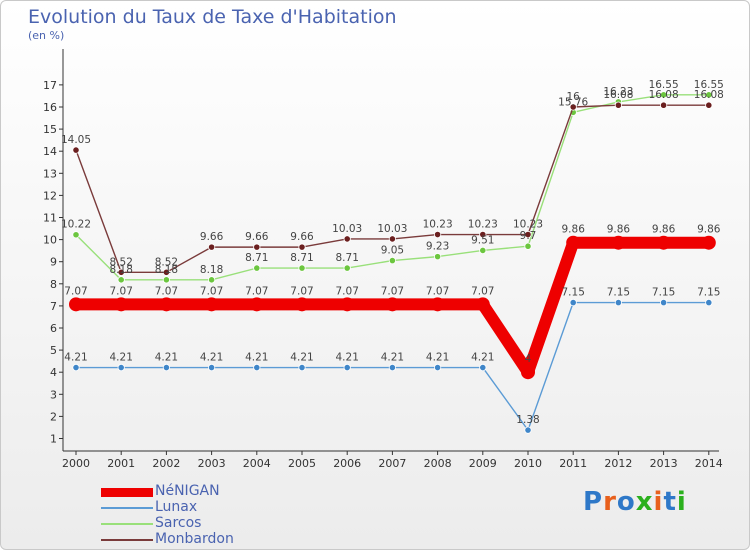  Describe the element at coordinates (664, 85) in the screenshot. I see `data-label-sarcos: 16.55` at that location.